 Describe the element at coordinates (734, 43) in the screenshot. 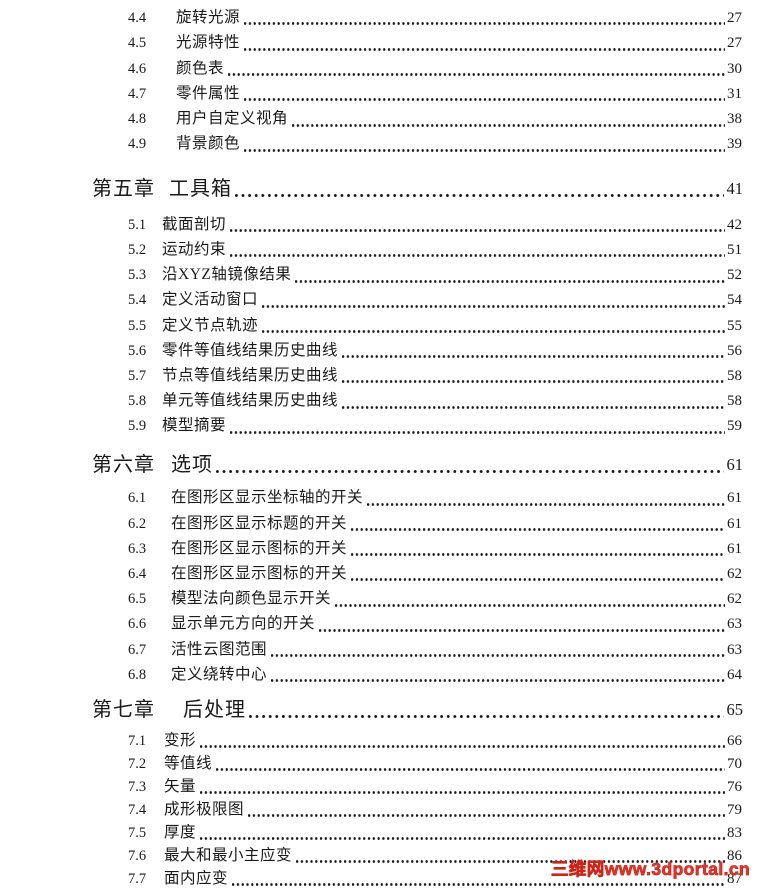

I see `entry-page-number: 27` at that location.